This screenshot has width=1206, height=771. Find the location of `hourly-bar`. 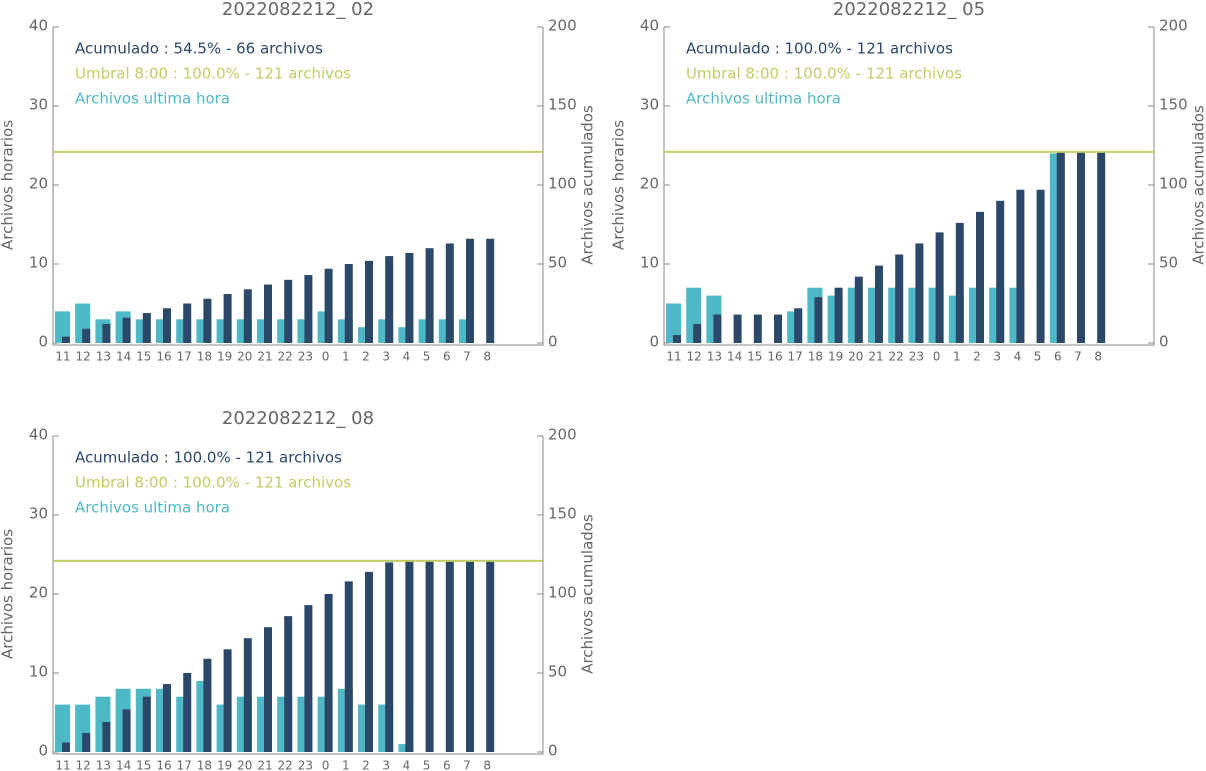

hourly-bar is located at coordinates (673, 323).